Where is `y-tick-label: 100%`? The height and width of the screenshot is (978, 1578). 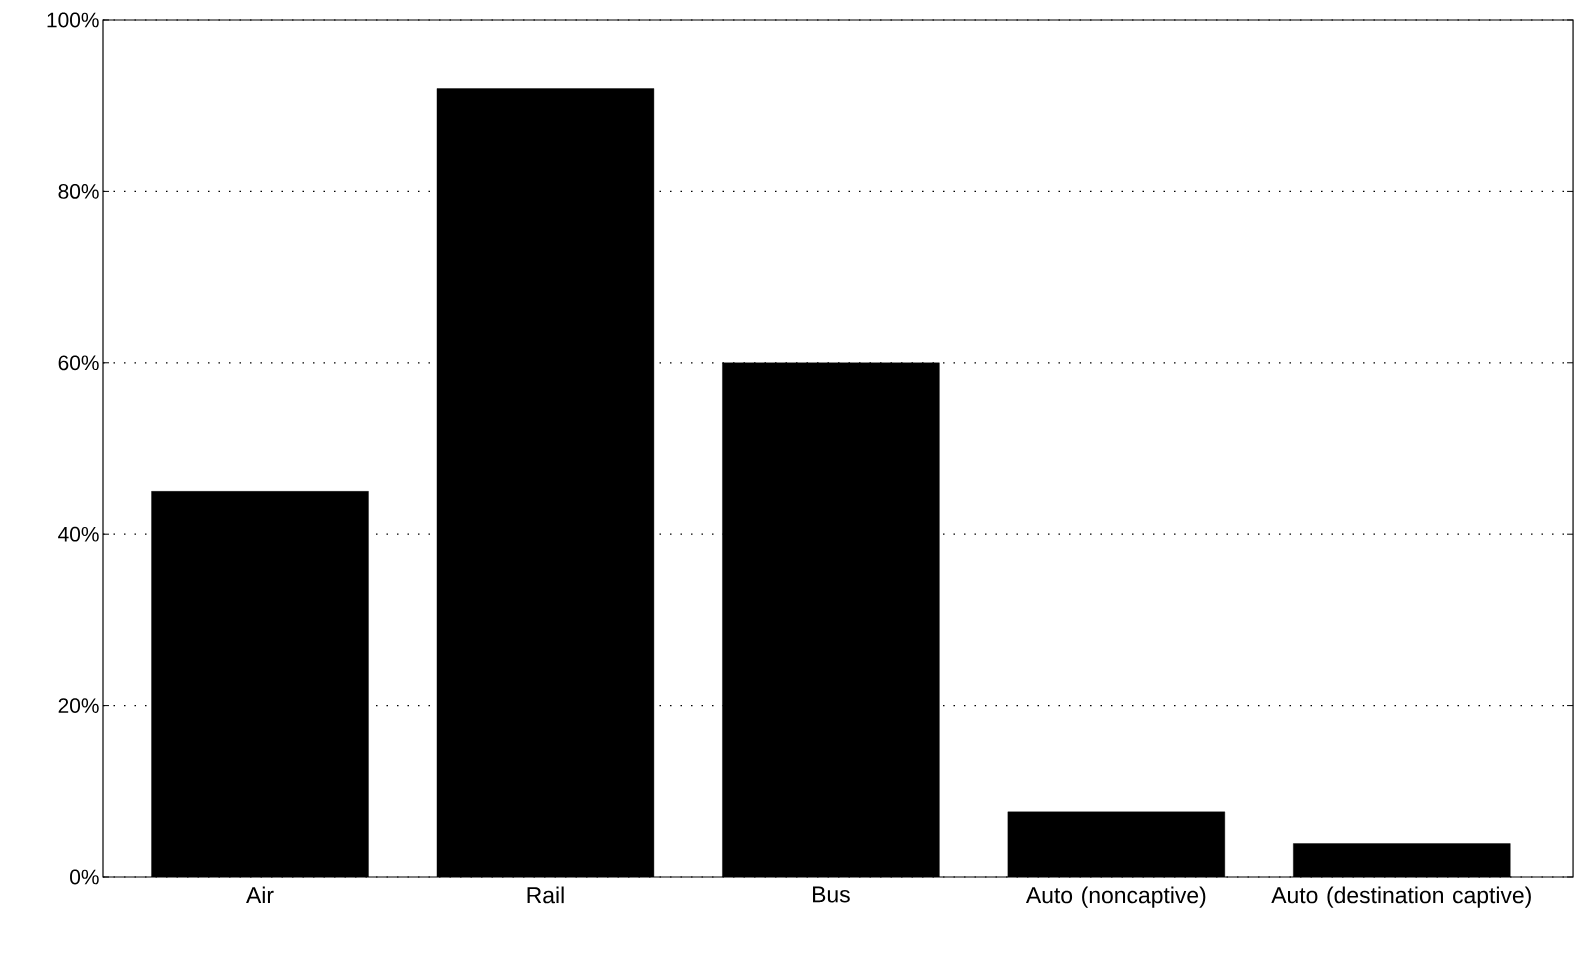 y-tick-label: 100% is located at coordinates (73, 20).